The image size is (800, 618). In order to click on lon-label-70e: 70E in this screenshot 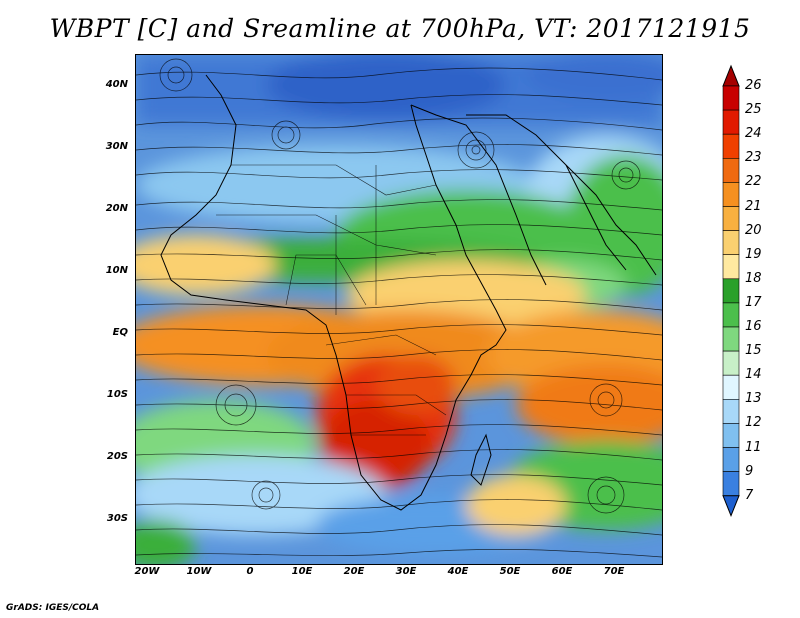, I will do `click(614, 571)`.